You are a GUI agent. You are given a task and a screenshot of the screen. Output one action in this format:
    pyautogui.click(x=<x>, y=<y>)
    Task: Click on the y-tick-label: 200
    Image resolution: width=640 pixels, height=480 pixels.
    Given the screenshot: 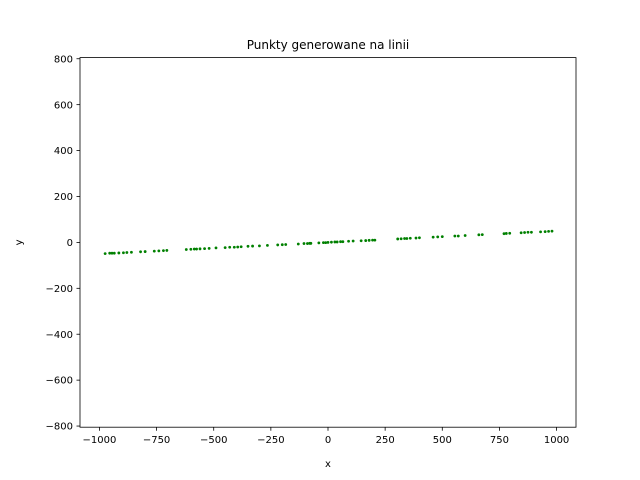 What is the action you would take?
    pyautogui.click(x=63, y=197)
    